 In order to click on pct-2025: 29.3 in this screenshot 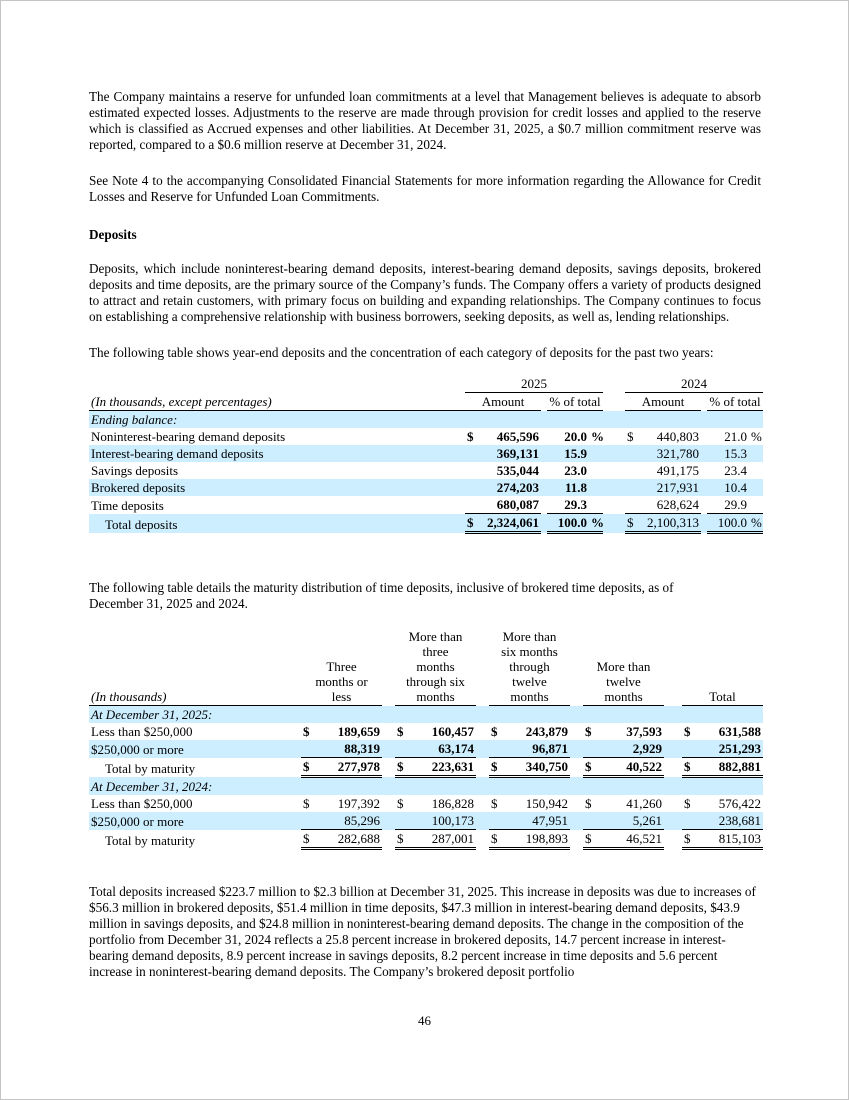, I will do `click(568, 505)`.